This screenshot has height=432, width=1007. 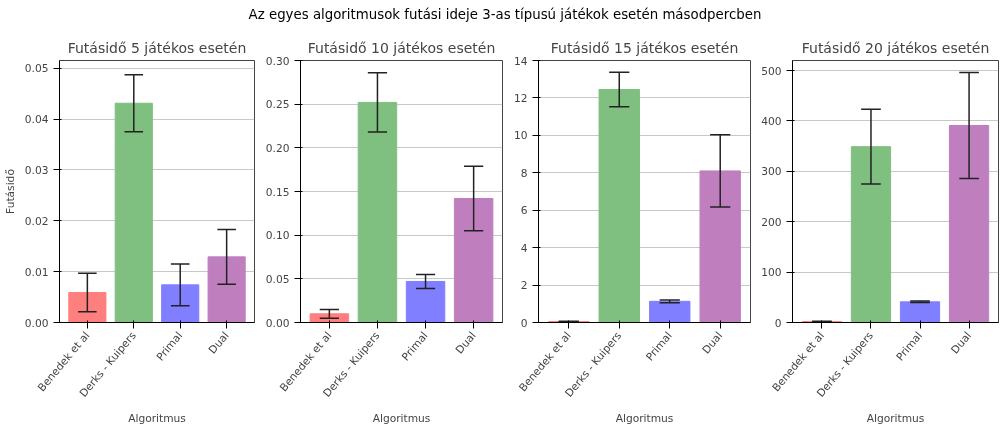 I want to click on y-axis-title: Futásidő, so click(x=10, y=191).